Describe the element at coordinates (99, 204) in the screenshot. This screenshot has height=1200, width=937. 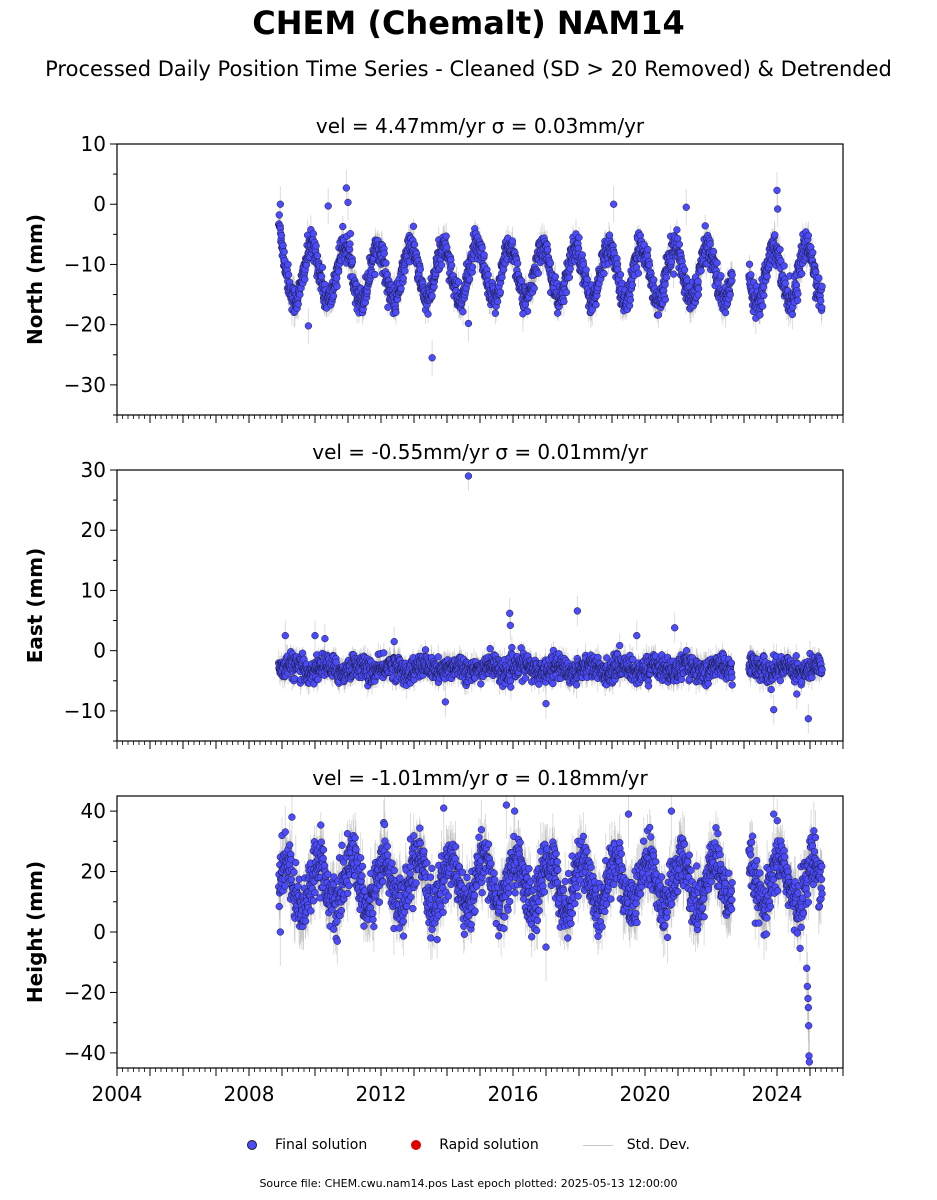
I see `y-tick-label: 0` at that location.